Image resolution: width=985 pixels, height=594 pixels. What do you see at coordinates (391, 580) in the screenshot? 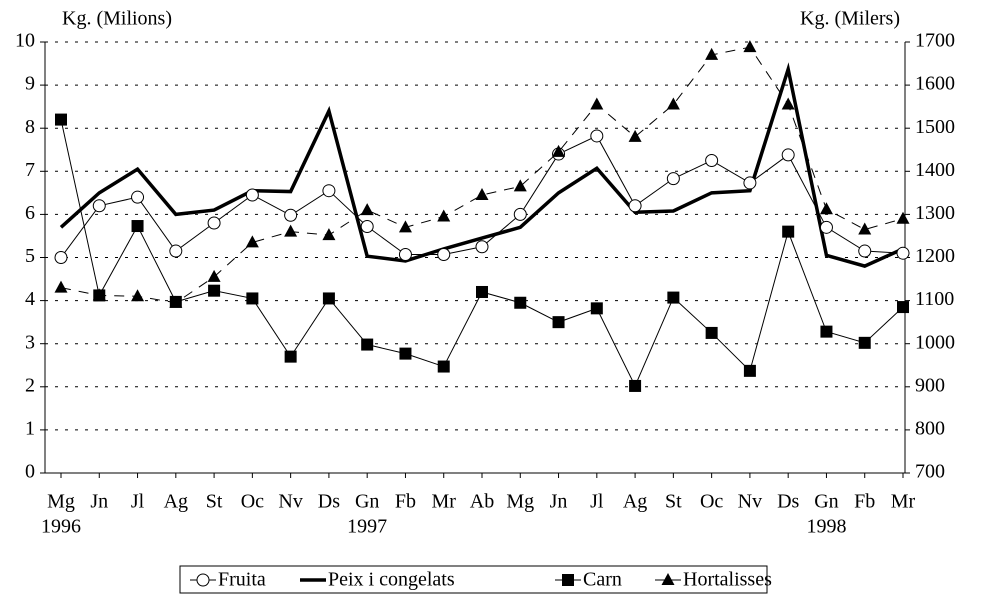
I see `legend-label: Peix i congelats` at bounding box center [391, 580].